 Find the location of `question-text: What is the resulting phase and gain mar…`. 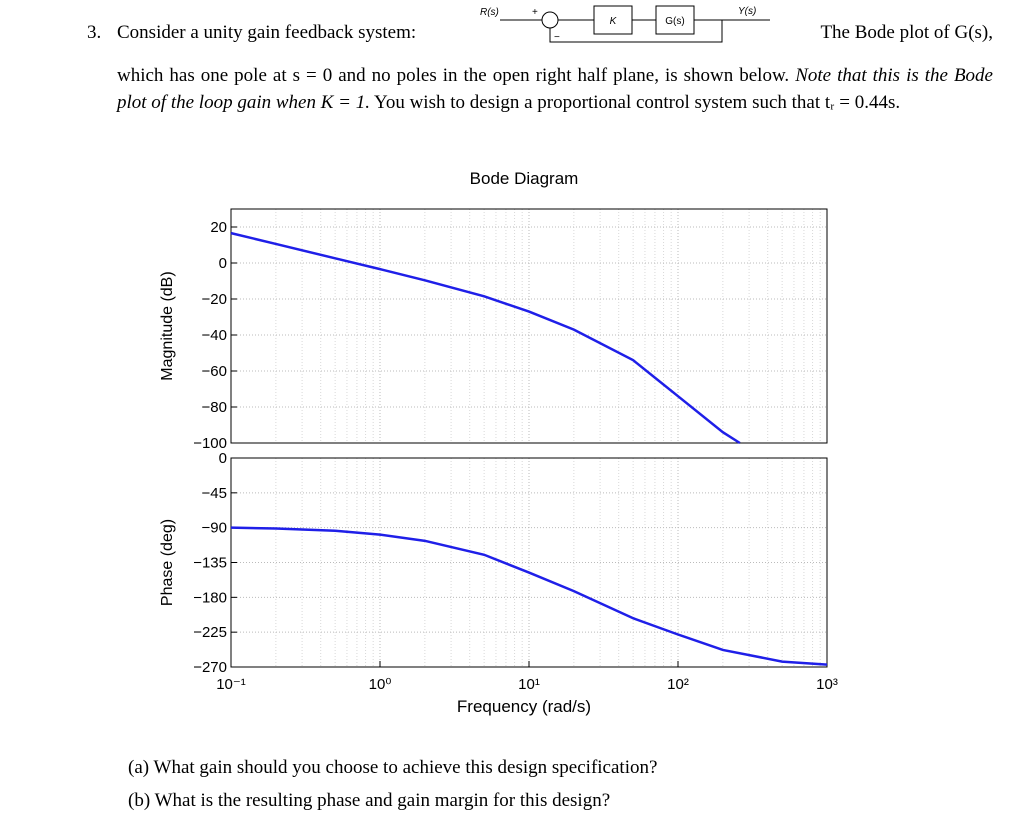

question-text: What is the resulting phase and gain mar… is located at coordinates (382, 800).